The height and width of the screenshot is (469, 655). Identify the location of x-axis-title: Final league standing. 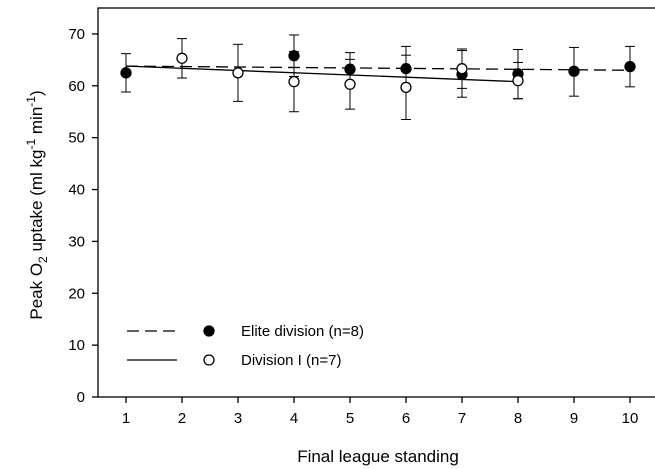
(378, 456).